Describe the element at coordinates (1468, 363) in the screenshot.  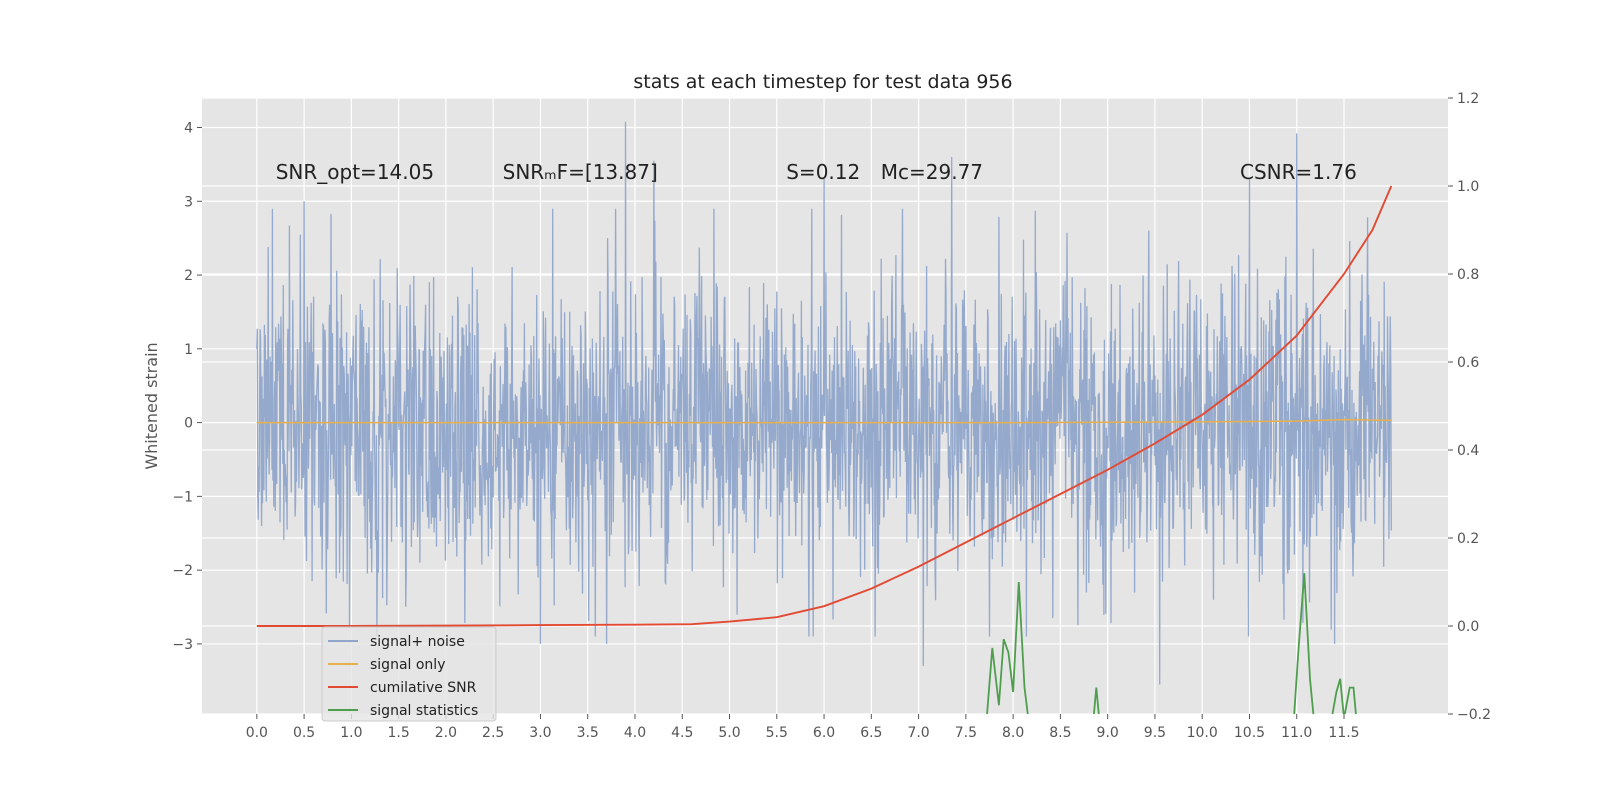
I see `y-right-tick-label: 0.6` at that location.